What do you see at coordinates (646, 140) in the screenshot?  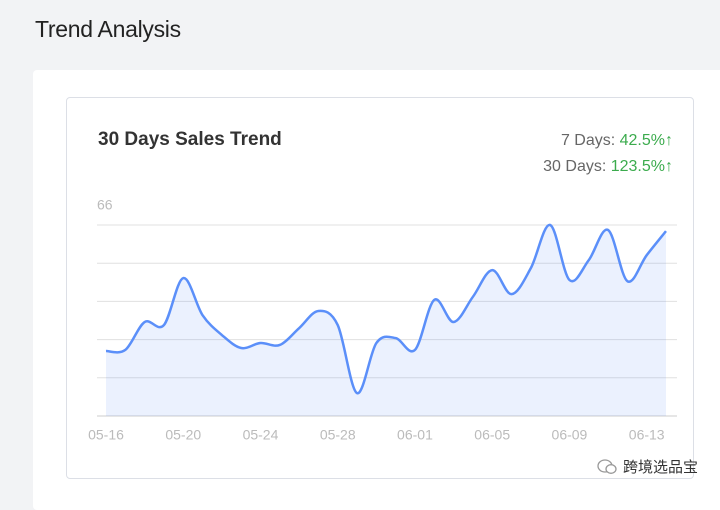 I see `stat-value: 42.5%↑` at bounding box center [646, 140].